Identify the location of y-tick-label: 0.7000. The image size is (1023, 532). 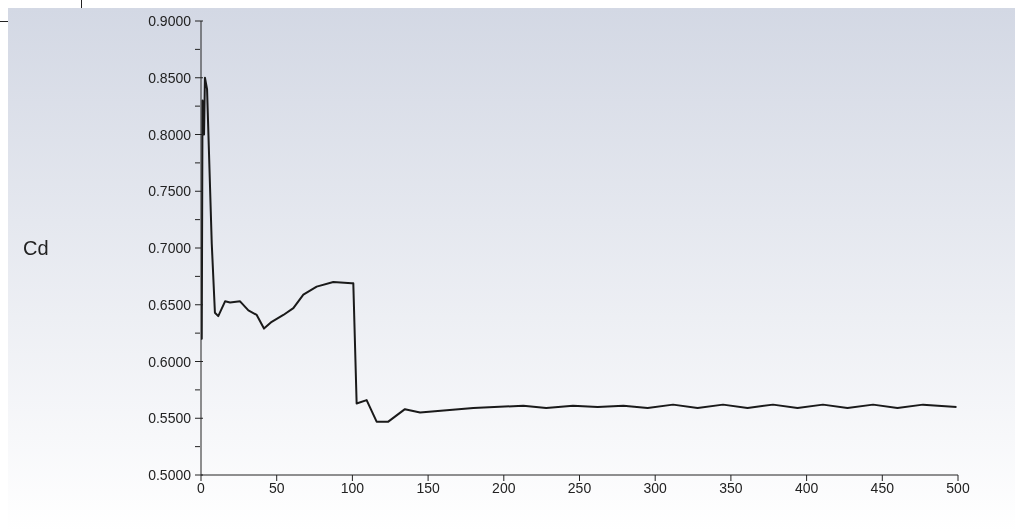
(170, 248).